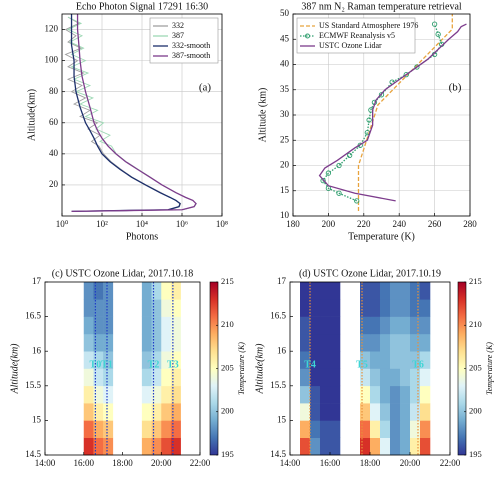 This screenshot has width=500, height=478. Describe the element at coordinates (107, 364) in the screenshot. I see `marker-label: T1` at that location.